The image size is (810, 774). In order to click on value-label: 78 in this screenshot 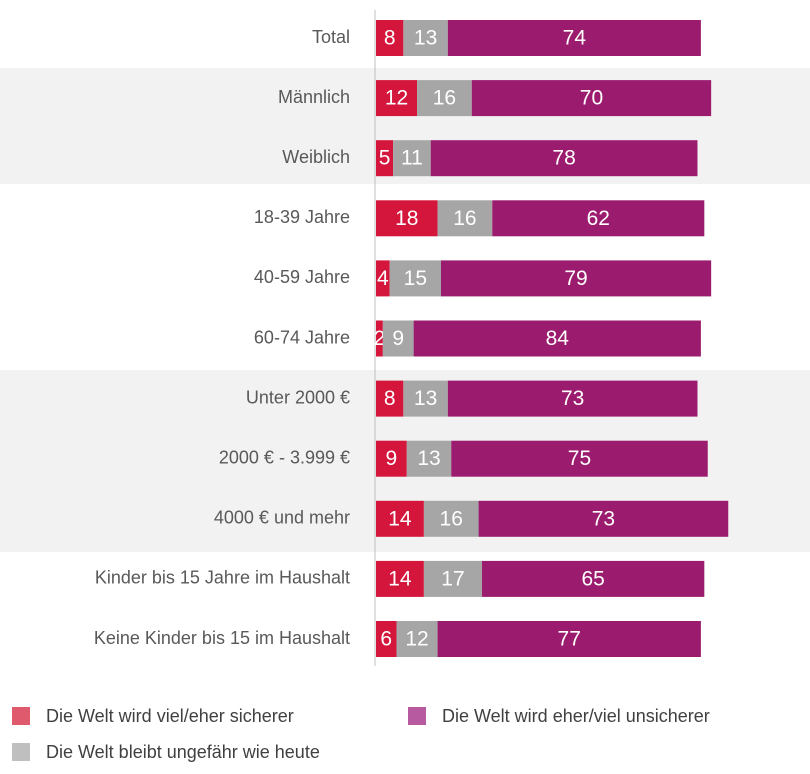, I will do `click(563, 158)`.